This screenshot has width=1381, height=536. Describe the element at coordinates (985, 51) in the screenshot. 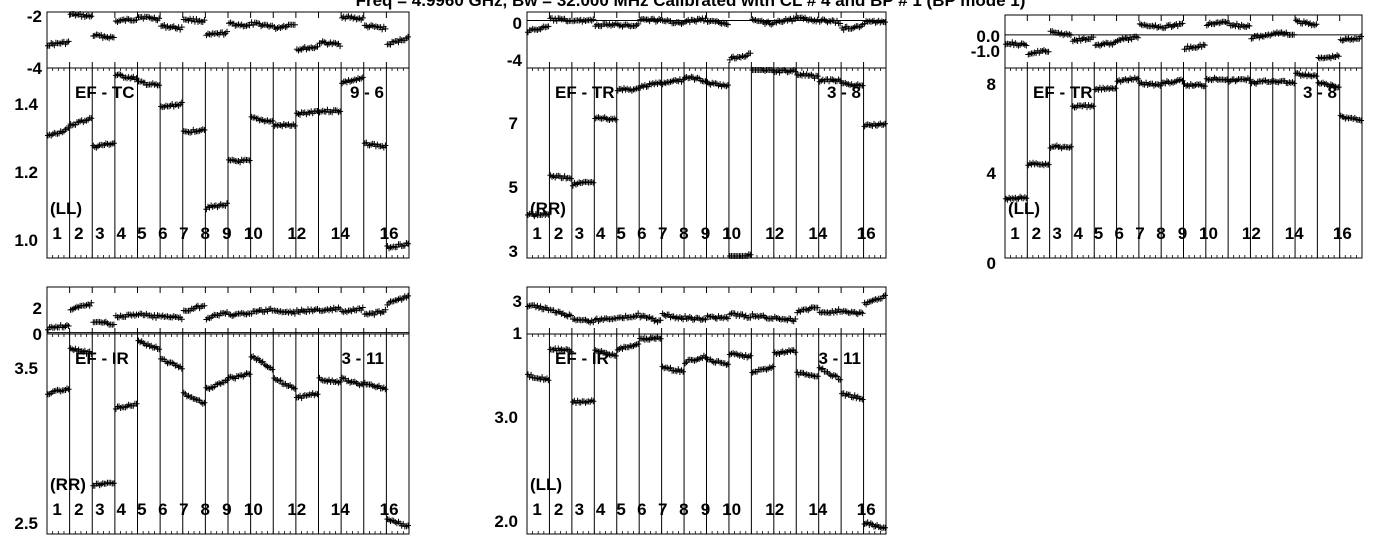

I see `residual-tick-label: -1.0` at that location.